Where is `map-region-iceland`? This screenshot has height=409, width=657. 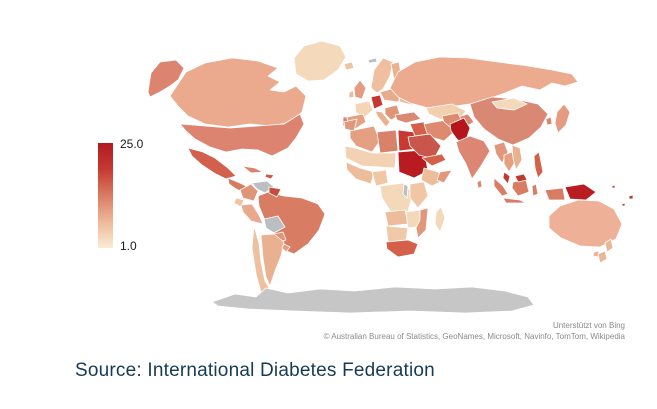 map-region-iceland is located at coordinates (349, 66).